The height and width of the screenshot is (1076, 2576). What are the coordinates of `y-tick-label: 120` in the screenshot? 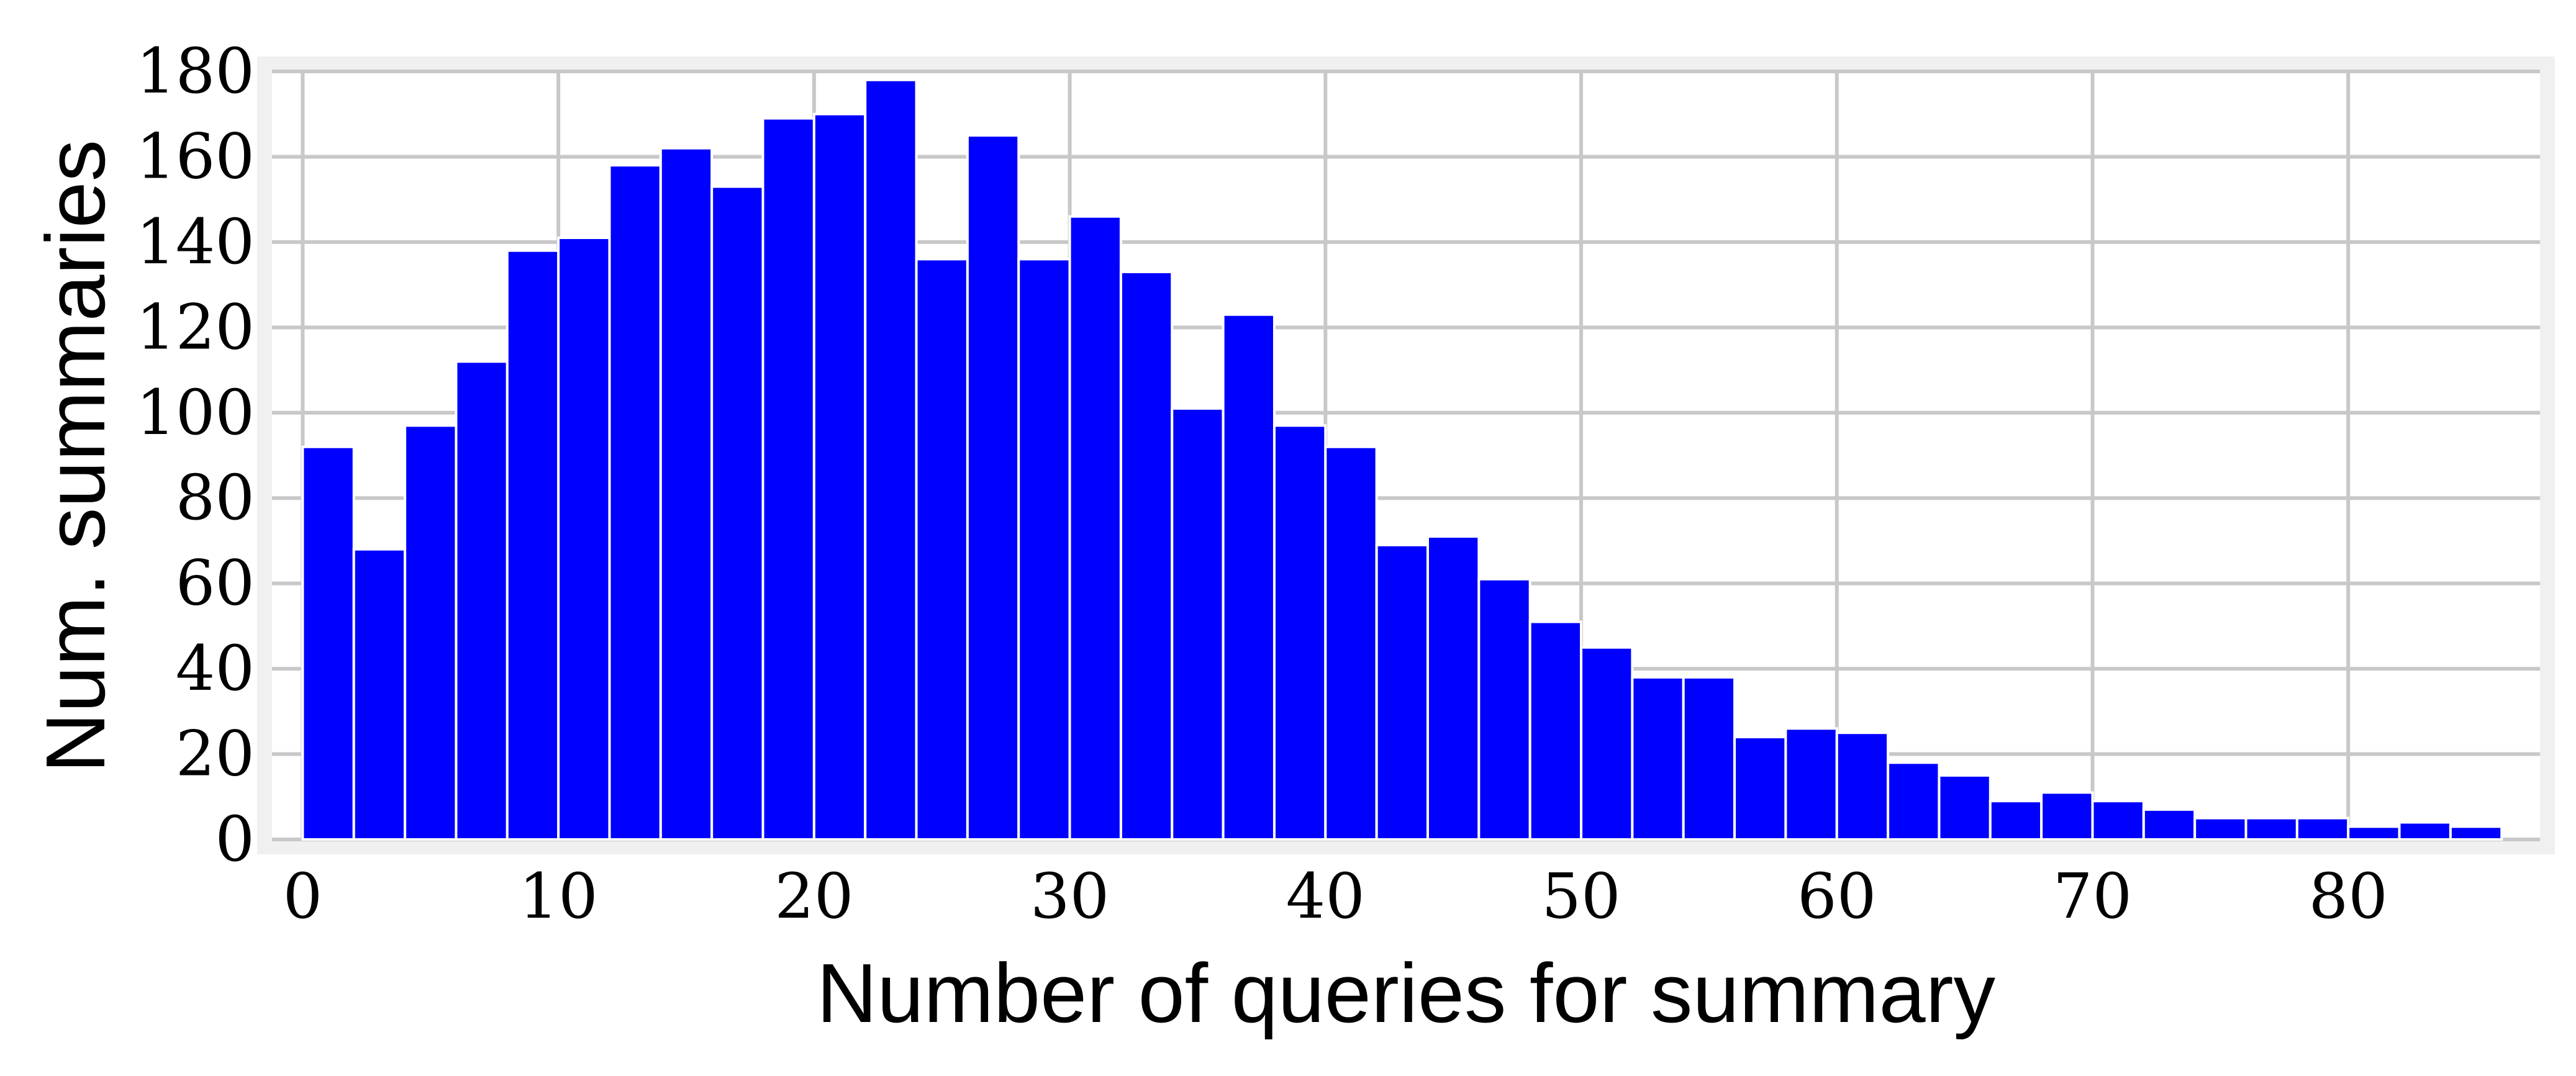 It's located at (195, 327).